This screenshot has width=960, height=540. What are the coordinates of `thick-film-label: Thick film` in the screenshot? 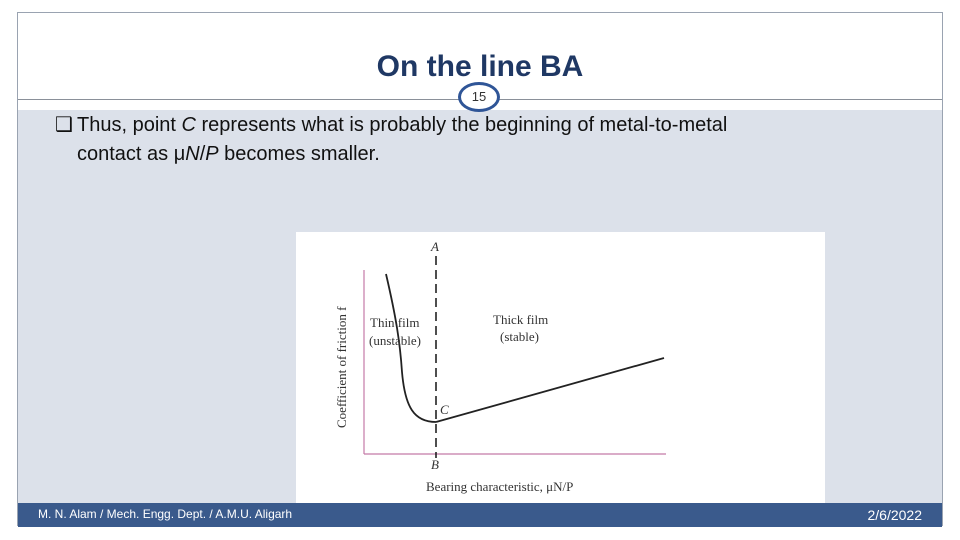 It's located at (520, 319).